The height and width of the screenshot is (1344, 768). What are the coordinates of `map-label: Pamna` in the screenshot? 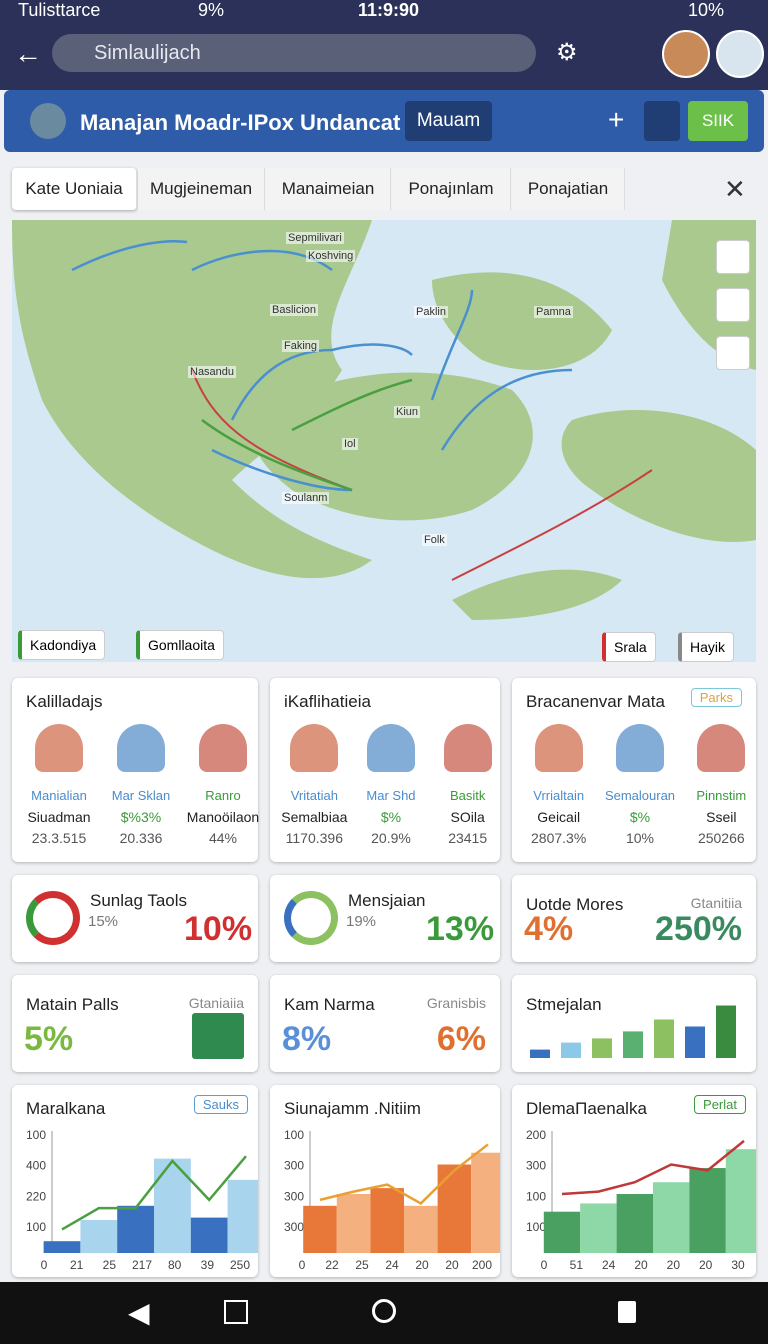 It's located at (553, 312).